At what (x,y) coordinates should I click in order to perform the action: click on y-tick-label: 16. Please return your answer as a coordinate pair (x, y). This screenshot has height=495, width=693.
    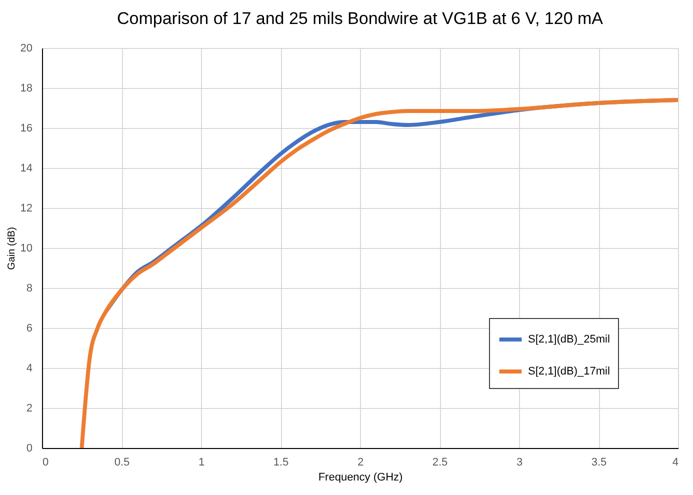
    Looking at the image, I should click on (26, 128).